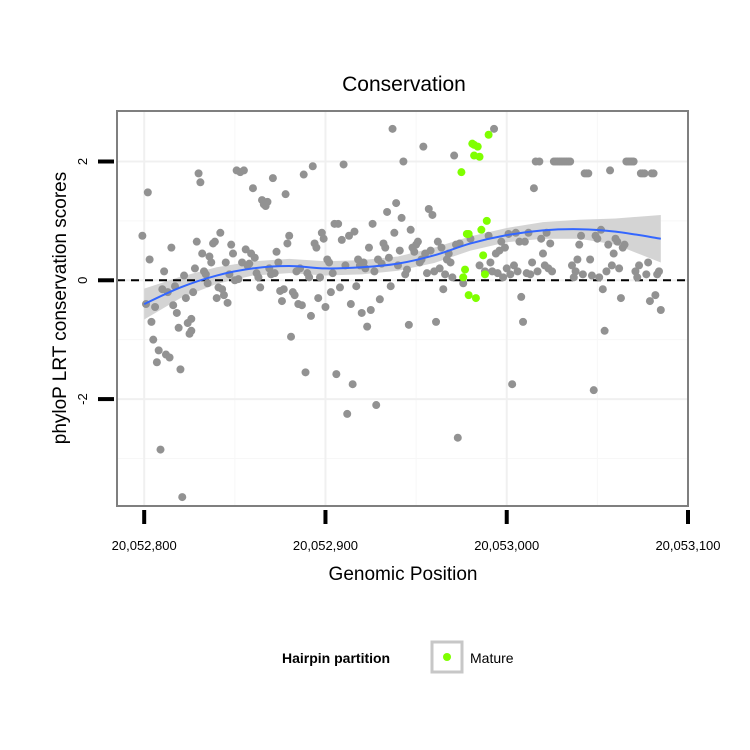 This screenshot has width=750, height=750. What do you see at coordinates (687, 545) in the screenshot?
I see `x-tick-label: 20,053,100` at bounding box center [687, 545].